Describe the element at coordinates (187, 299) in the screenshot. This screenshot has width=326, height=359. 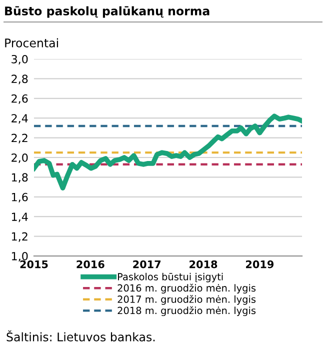
I see `legend-label: 2017 m. gruodžio mėn. lygis` at that location.